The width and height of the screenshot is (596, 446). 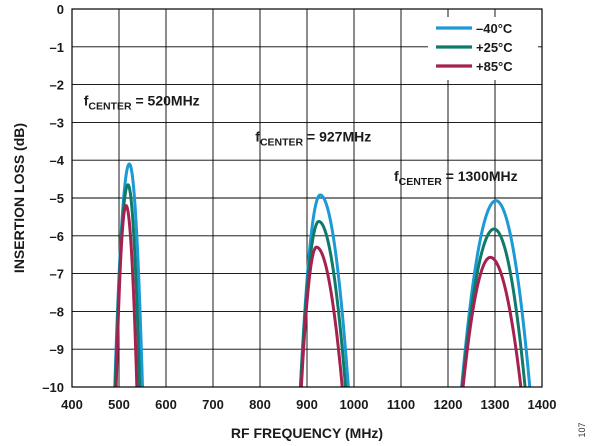 I want to click on x-tick-label: 400, so click(x=72, y=404).